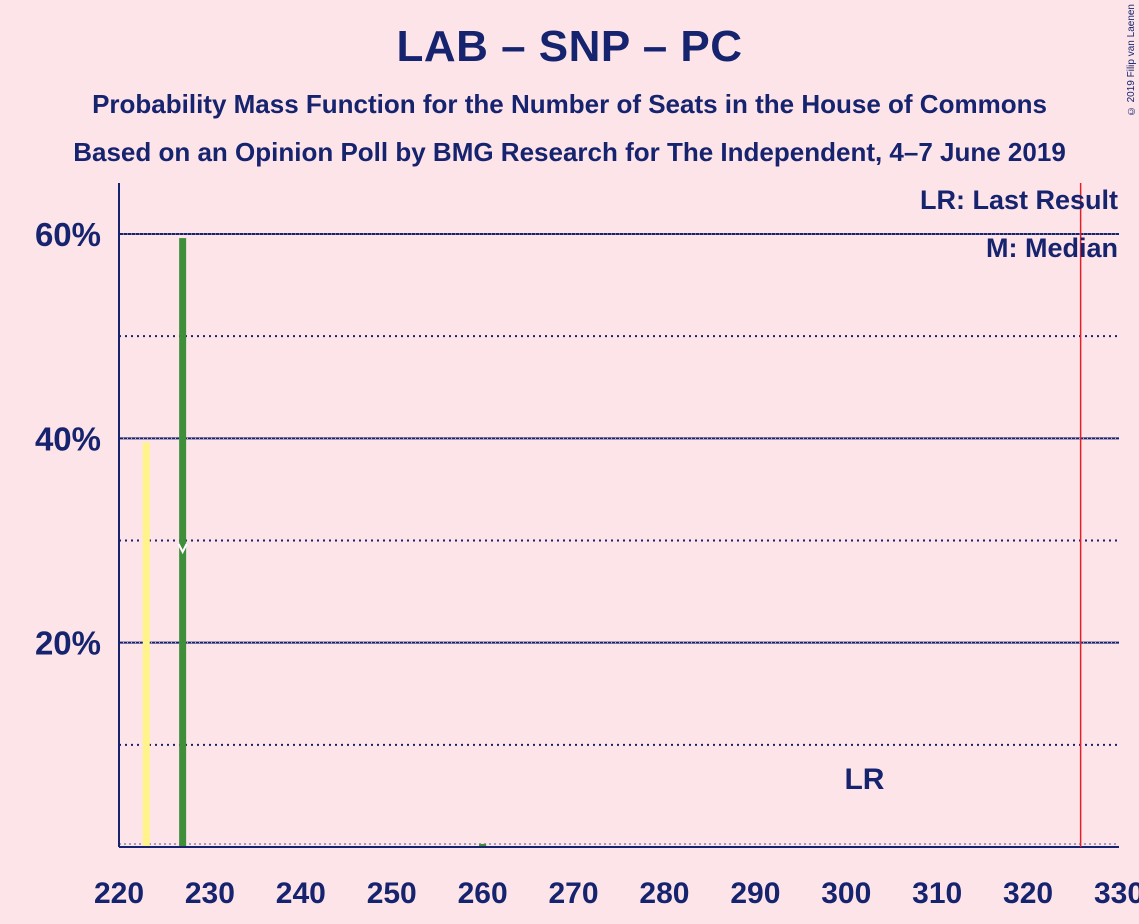 Image resolution: width=1139 pixels, height=924 pixels. What do you see at coordinates (1019, 200) in the screenshot?
I see `legend-last-result: LR: Last Result` at bounding box center [1019, 200].